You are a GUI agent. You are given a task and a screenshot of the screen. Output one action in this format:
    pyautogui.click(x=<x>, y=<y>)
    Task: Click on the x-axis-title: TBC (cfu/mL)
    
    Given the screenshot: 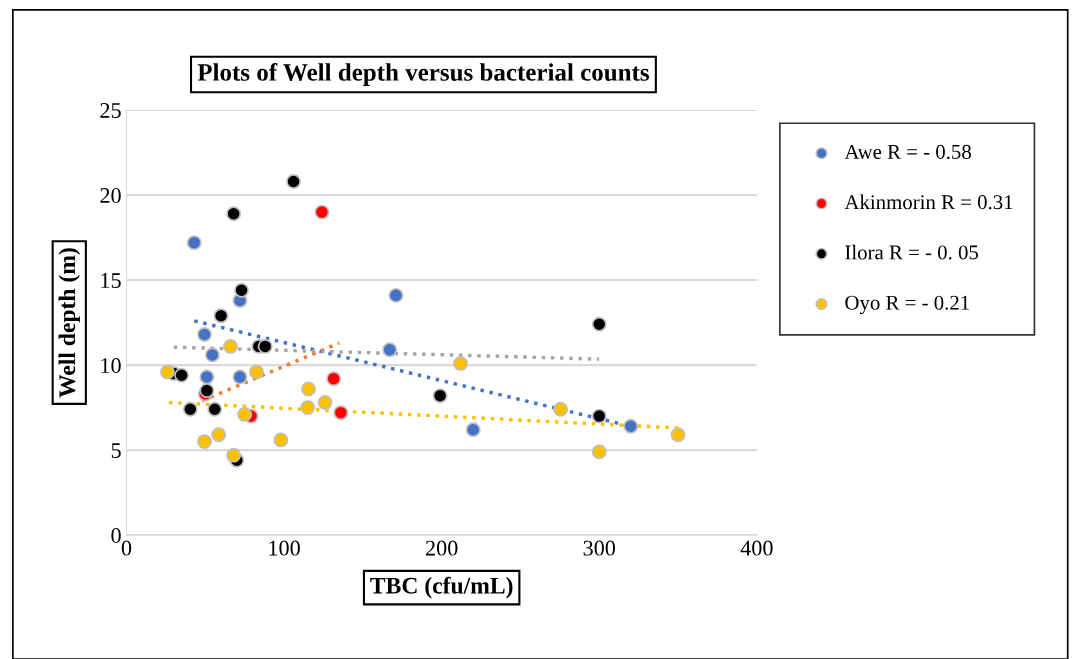 What is the action you would take?
    pyautogui.click(x=441, y=587)
    